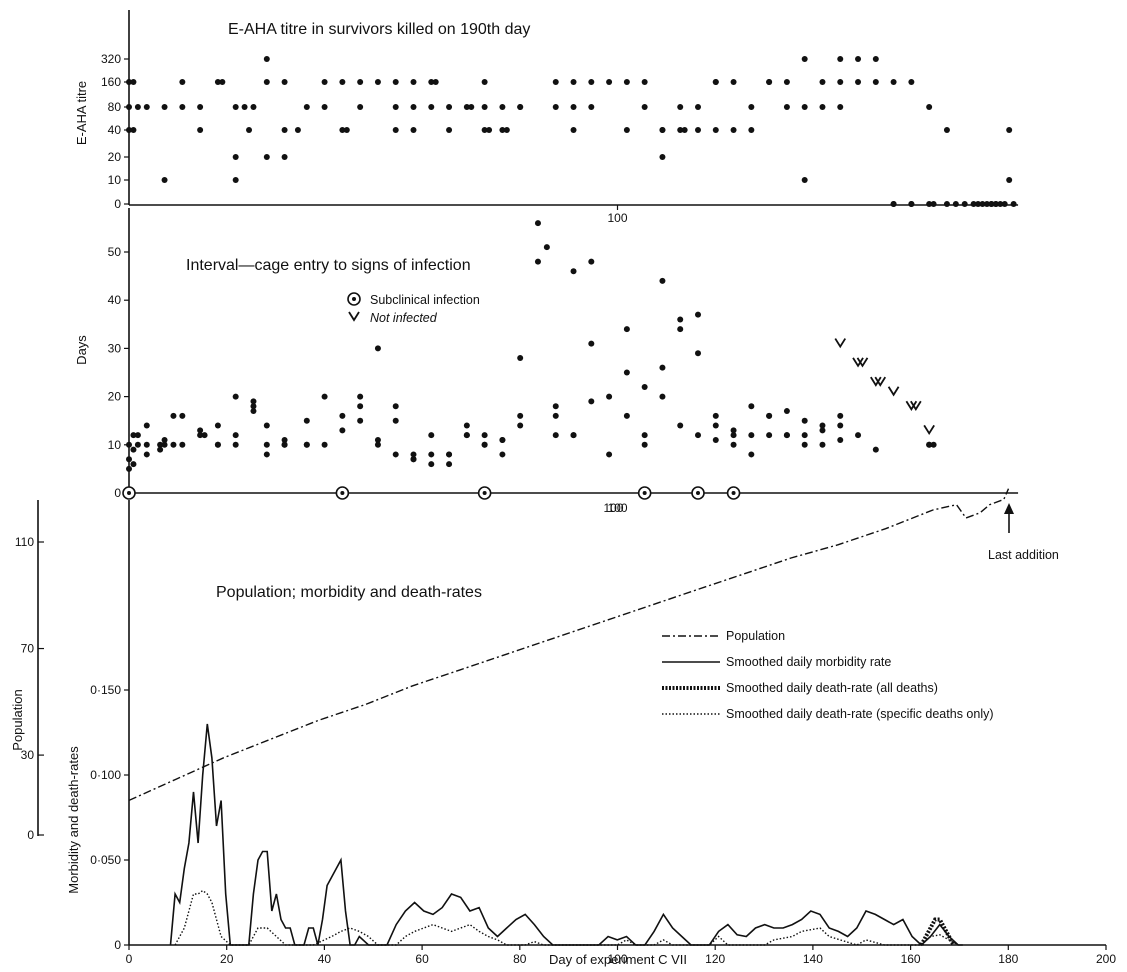 The width and height of the screenshot is (1127, 972). Describe the element at coordinates (17, 719) in the screenshot. I see `population-y-axis-title: Population` at that location.